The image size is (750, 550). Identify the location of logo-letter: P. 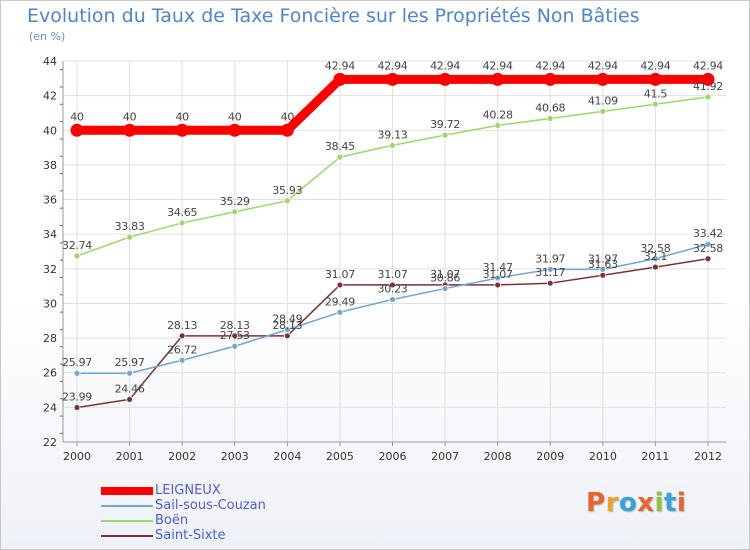
(596, 503).